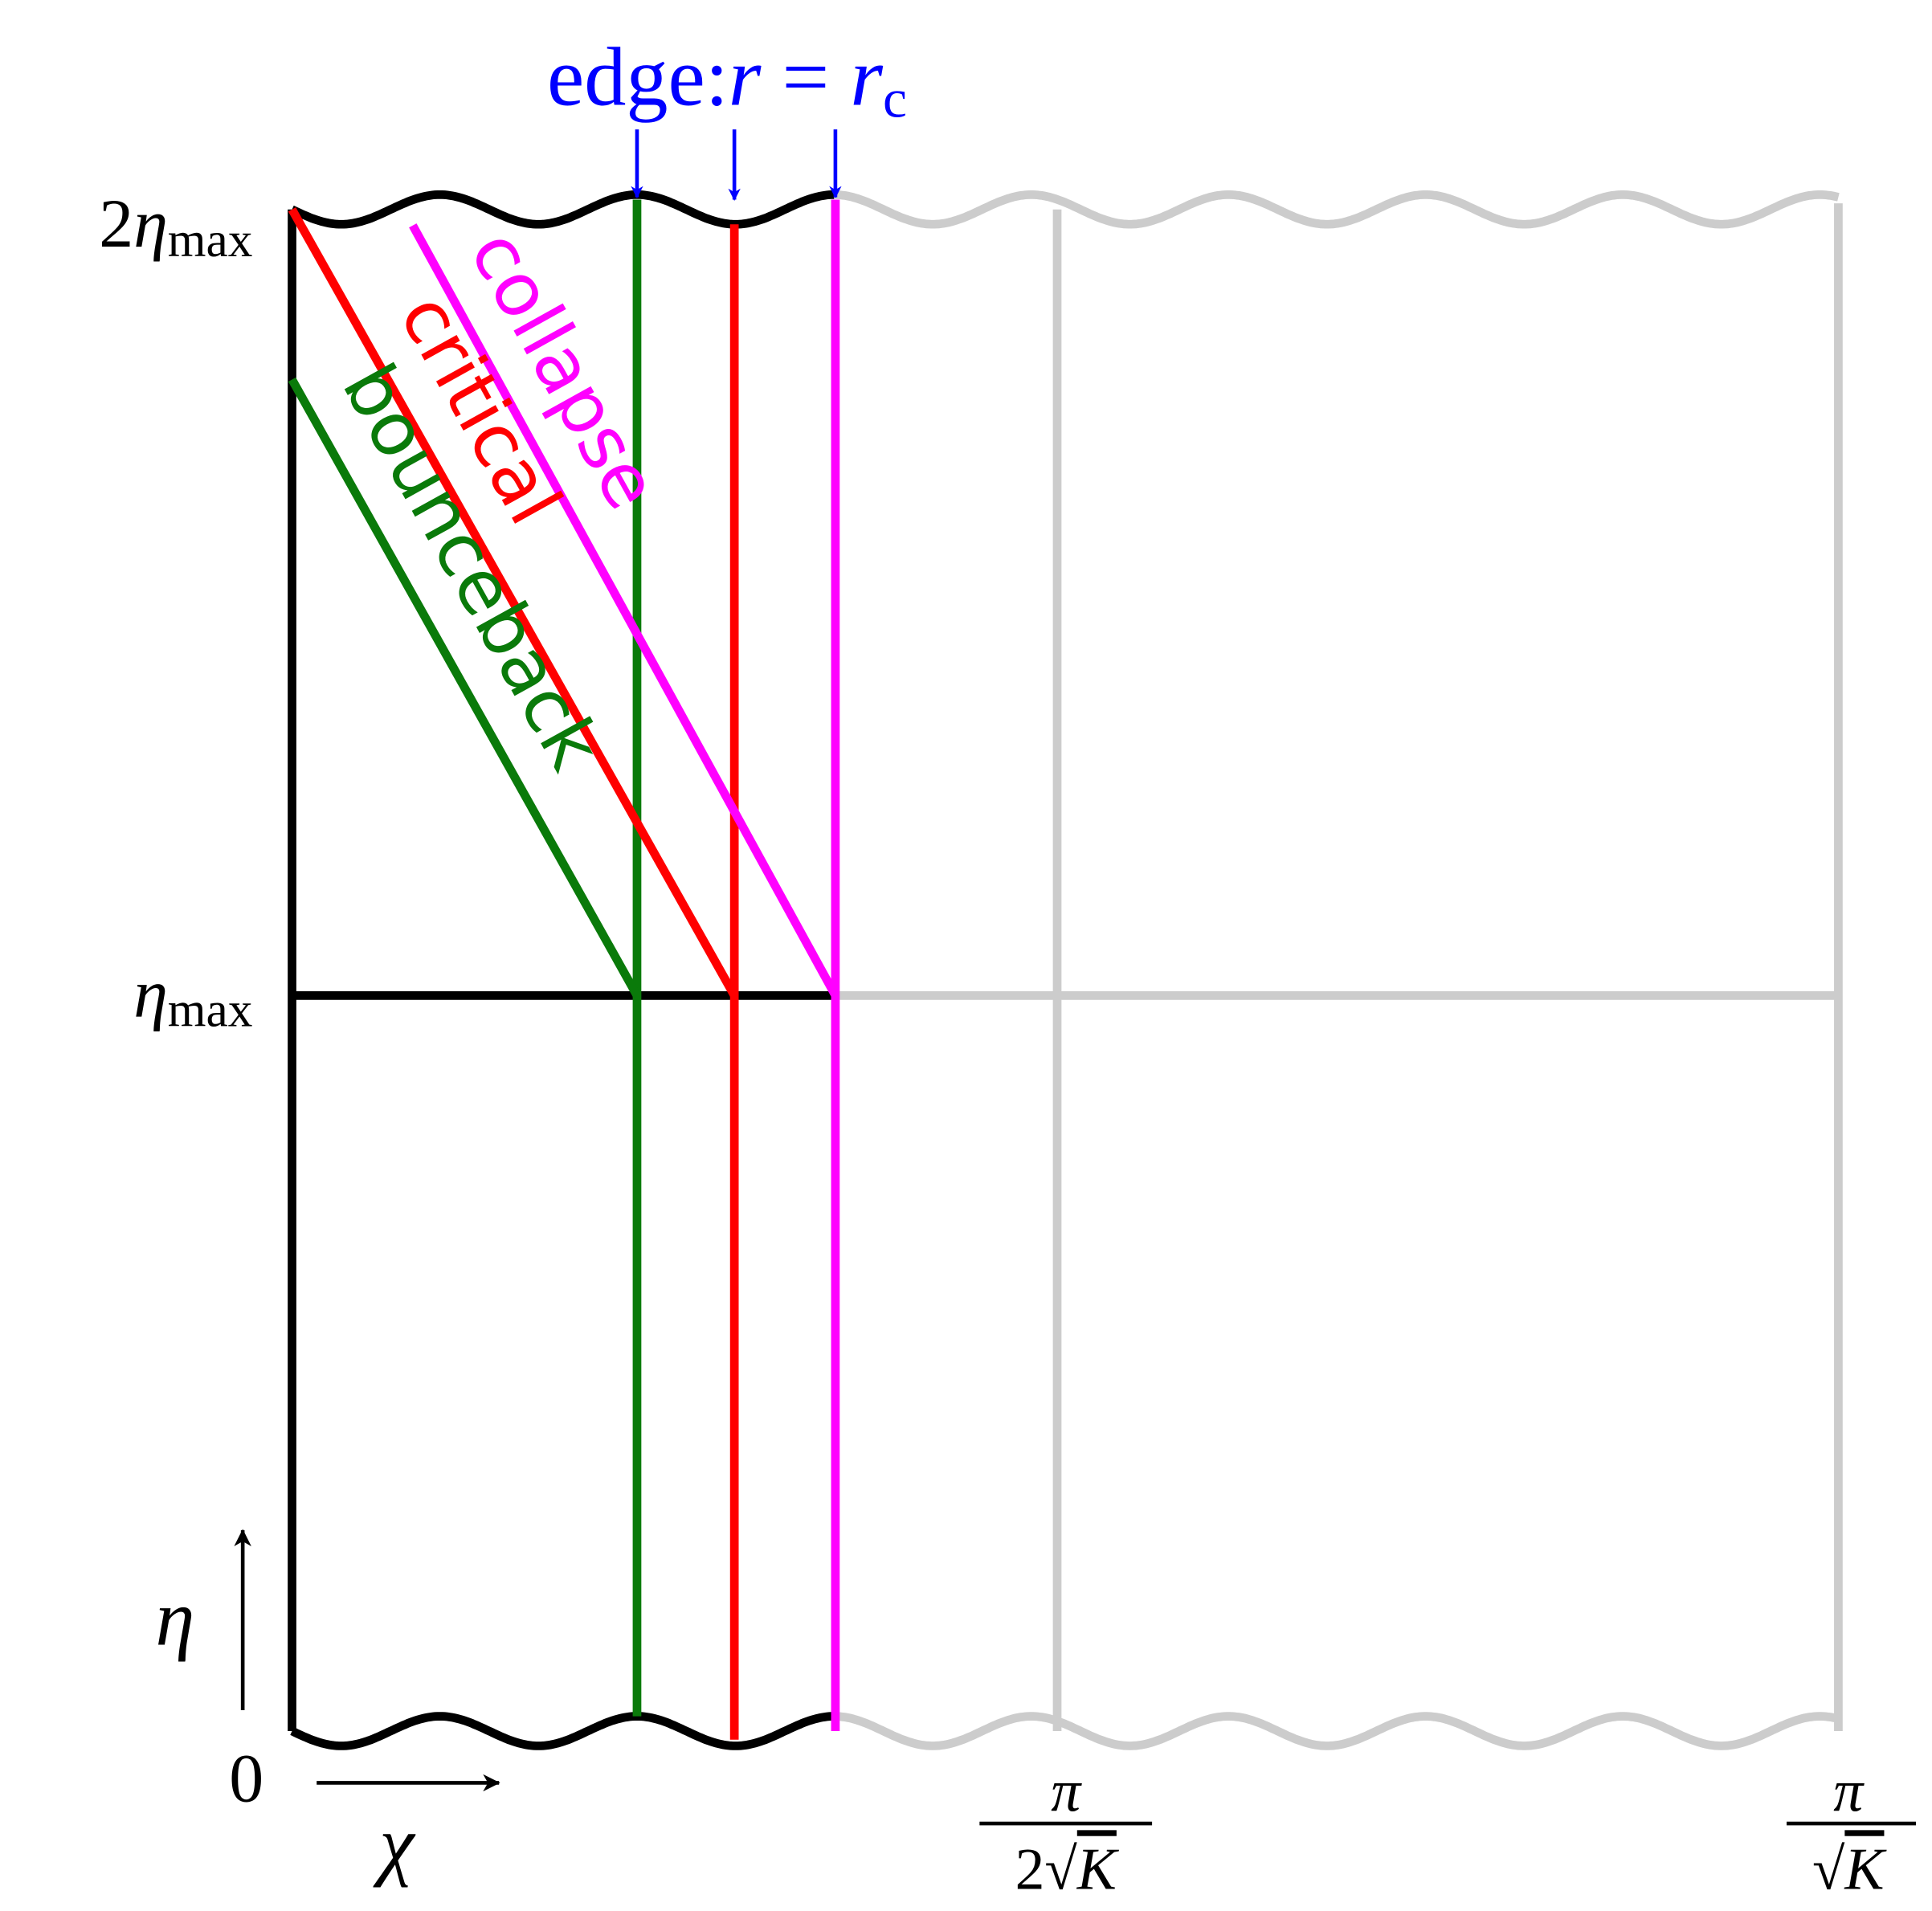 This screenshot has height=1911, width=1932. I want to click on text: edge:, so click(638, 76).